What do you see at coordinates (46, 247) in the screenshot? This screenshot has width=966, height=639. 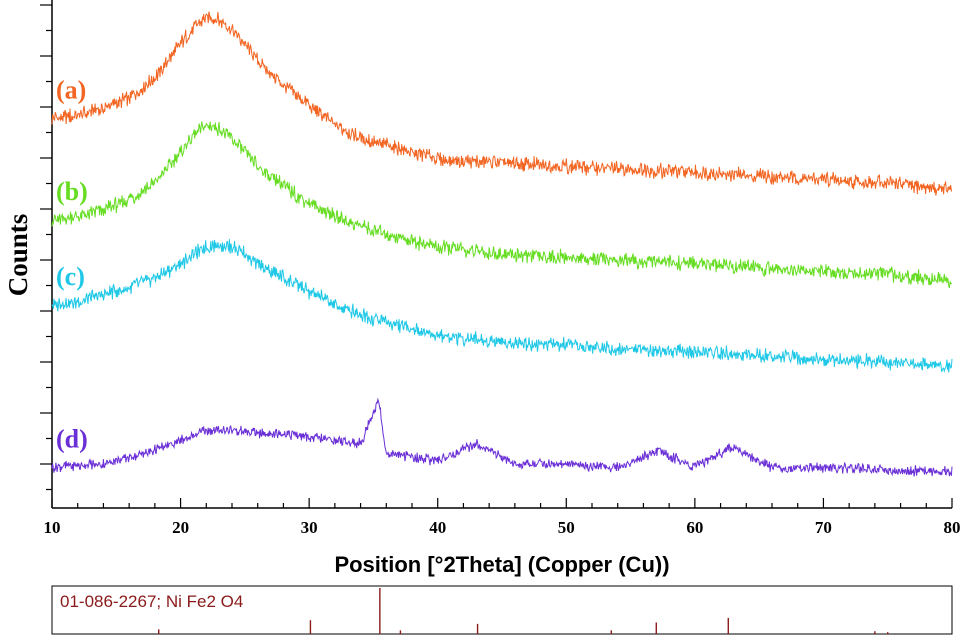 I see `y-axis-ticks` at bounding box center [46, 247].